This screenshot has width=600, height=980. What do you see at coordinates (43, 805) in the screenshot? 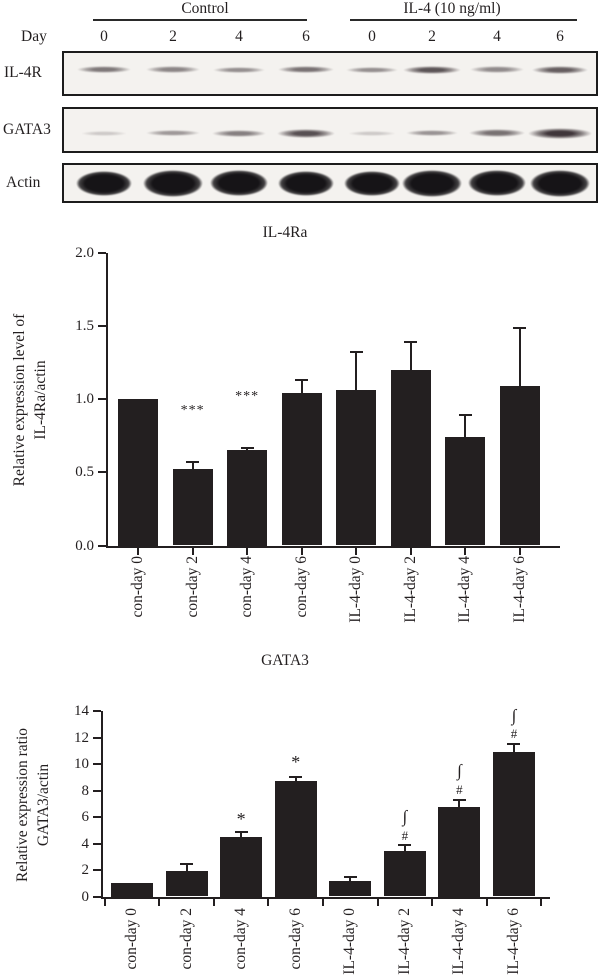
I see `y-axis-label-line2: GATA3/actin` at bounding box center [43, 805].